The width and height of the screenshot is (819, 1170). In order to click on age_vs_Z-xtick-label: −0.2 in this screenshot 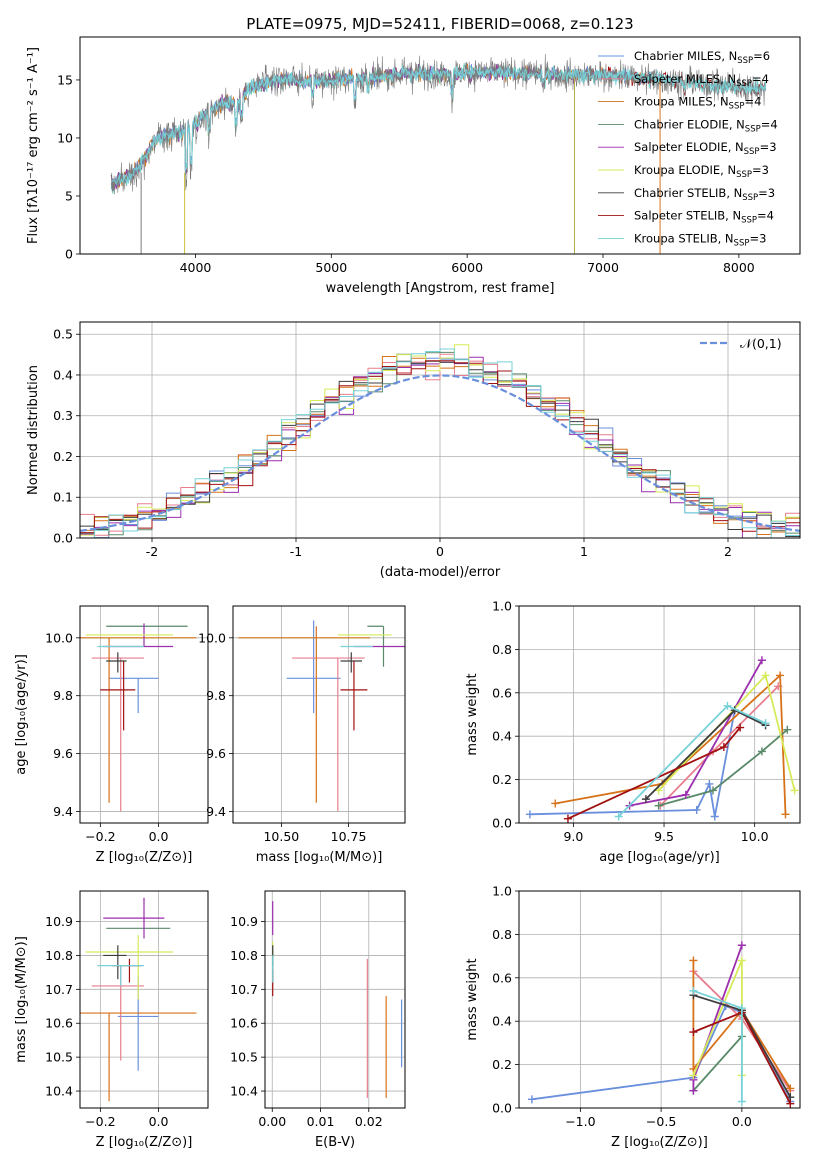, I will do `click(100, 836)`.